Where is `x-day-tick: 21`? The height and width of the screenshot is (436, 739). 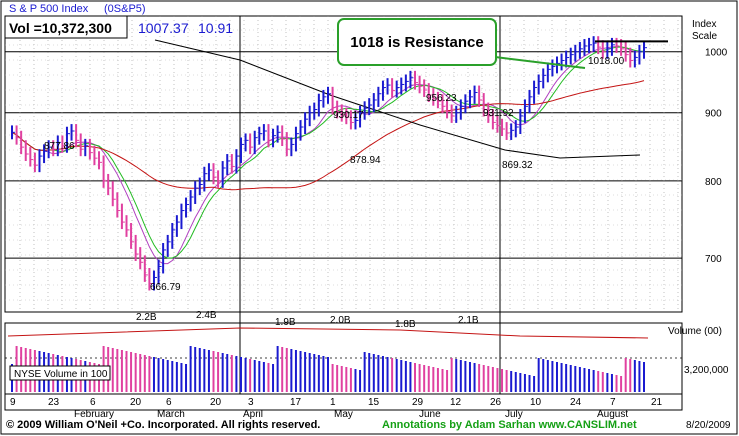
x-day-tick: 21 is located at coordinates (657, 402).